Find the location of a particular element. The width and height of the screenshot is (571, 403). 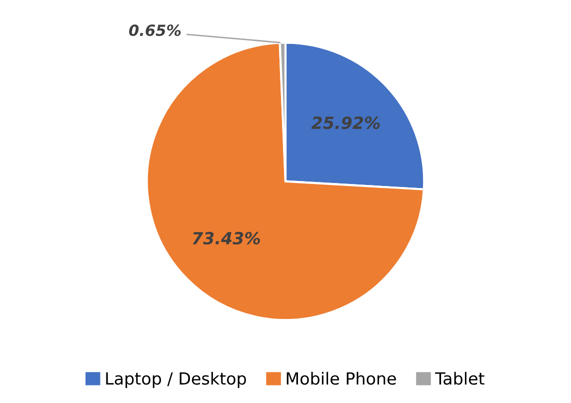

data-label: 73.43% is located at coordinates (226, 238).